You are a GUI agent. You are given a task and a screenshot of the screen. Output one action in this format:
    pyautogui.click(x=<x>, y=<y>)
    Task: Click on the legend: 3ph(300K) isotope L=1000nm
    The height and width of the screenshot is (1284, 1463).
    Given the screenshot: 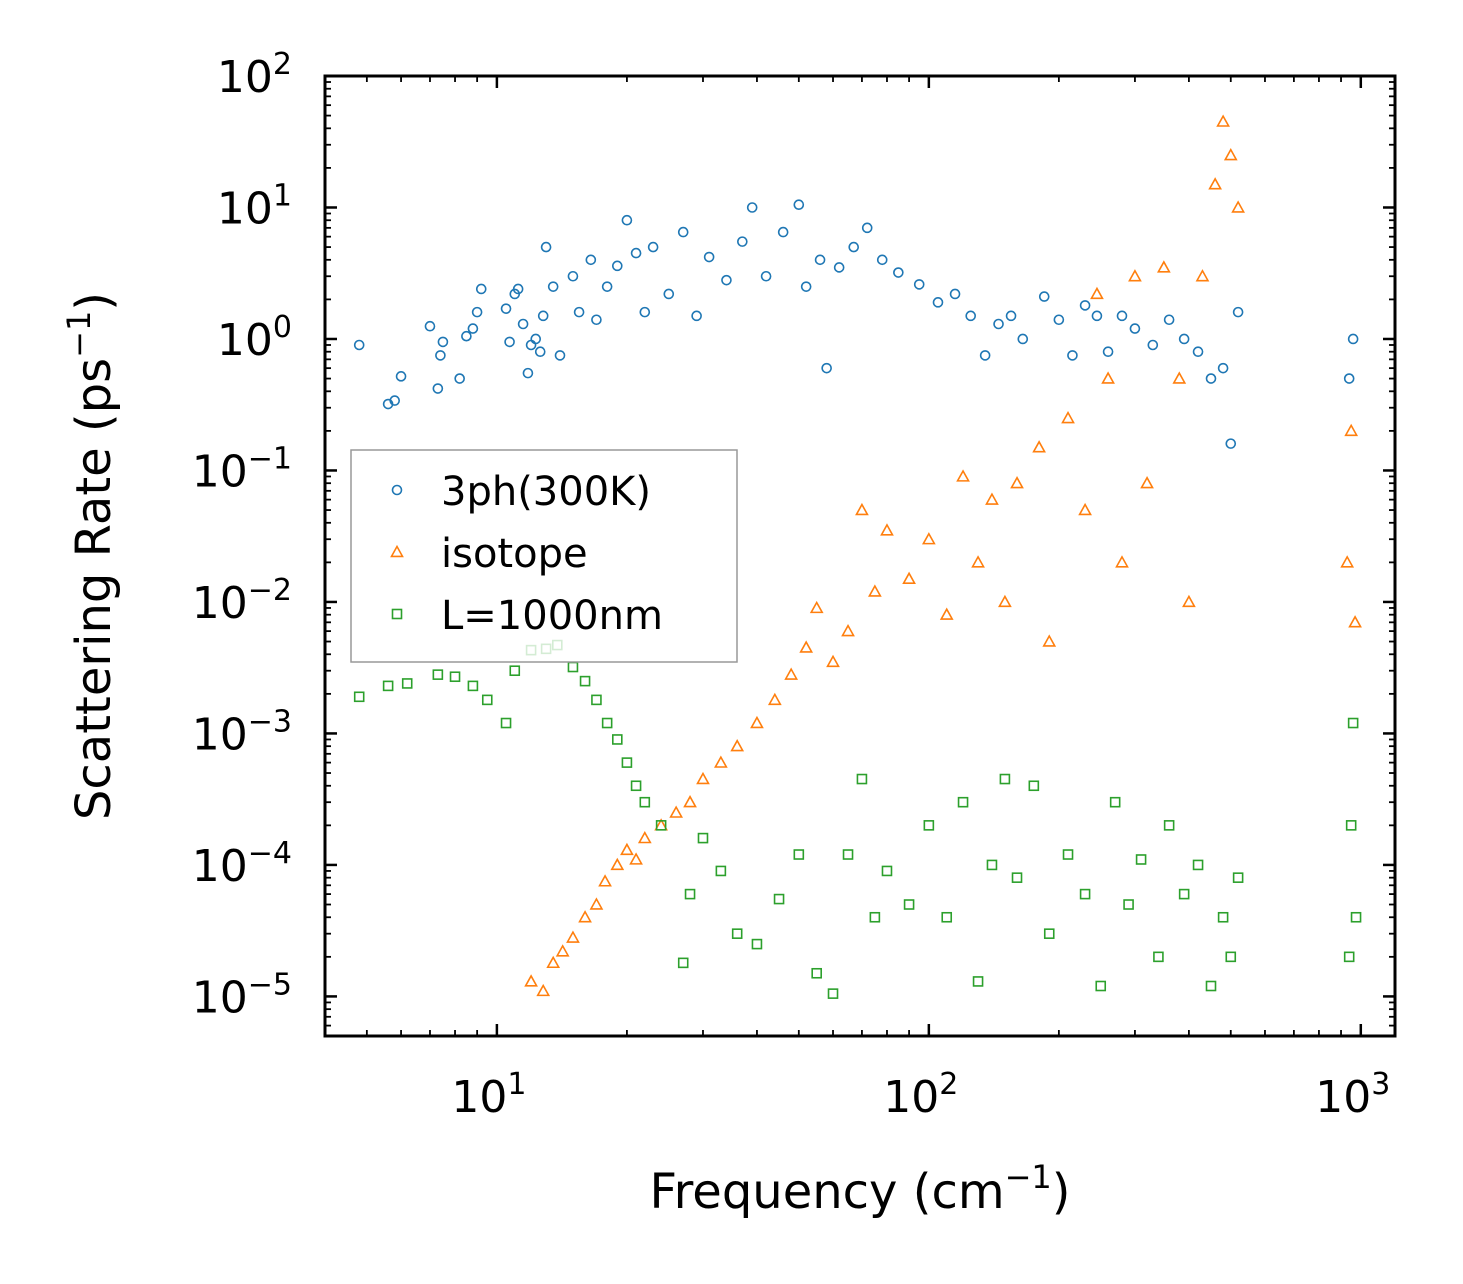 What is the action you would take?
    pyautogui.click(x=544, y=556)
    